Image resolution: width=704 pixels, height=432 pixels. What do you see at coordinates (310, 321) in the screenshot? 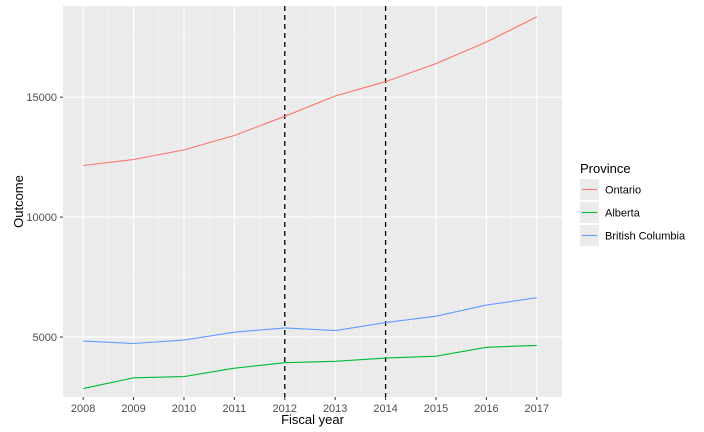
I see `series-line-british-columbia` at bounding box center [310, 321].